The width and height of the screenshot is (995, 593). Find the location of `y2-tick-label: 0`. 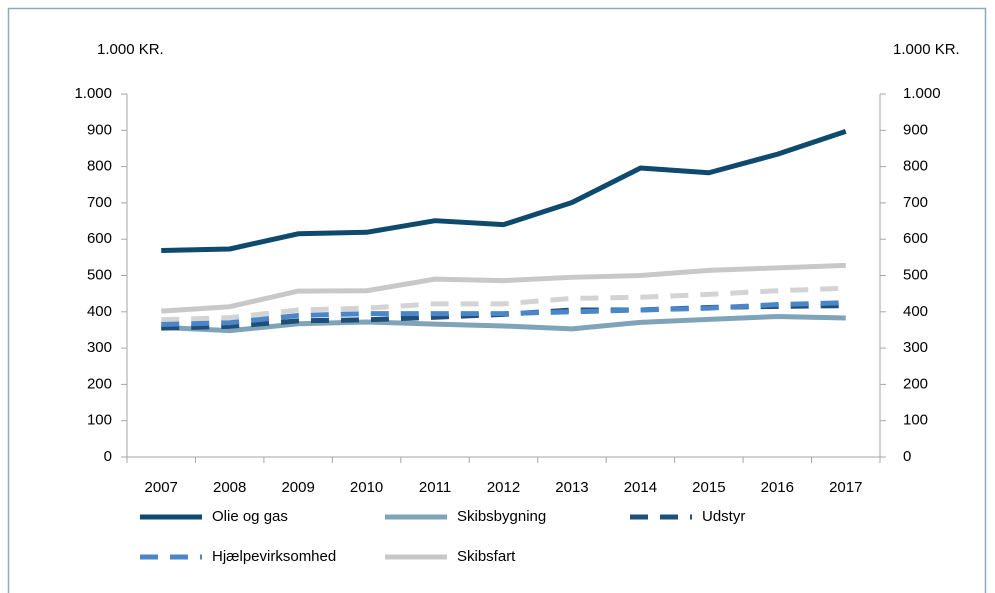

y2-tick-label: 0 is located at coordinates (907, 456).